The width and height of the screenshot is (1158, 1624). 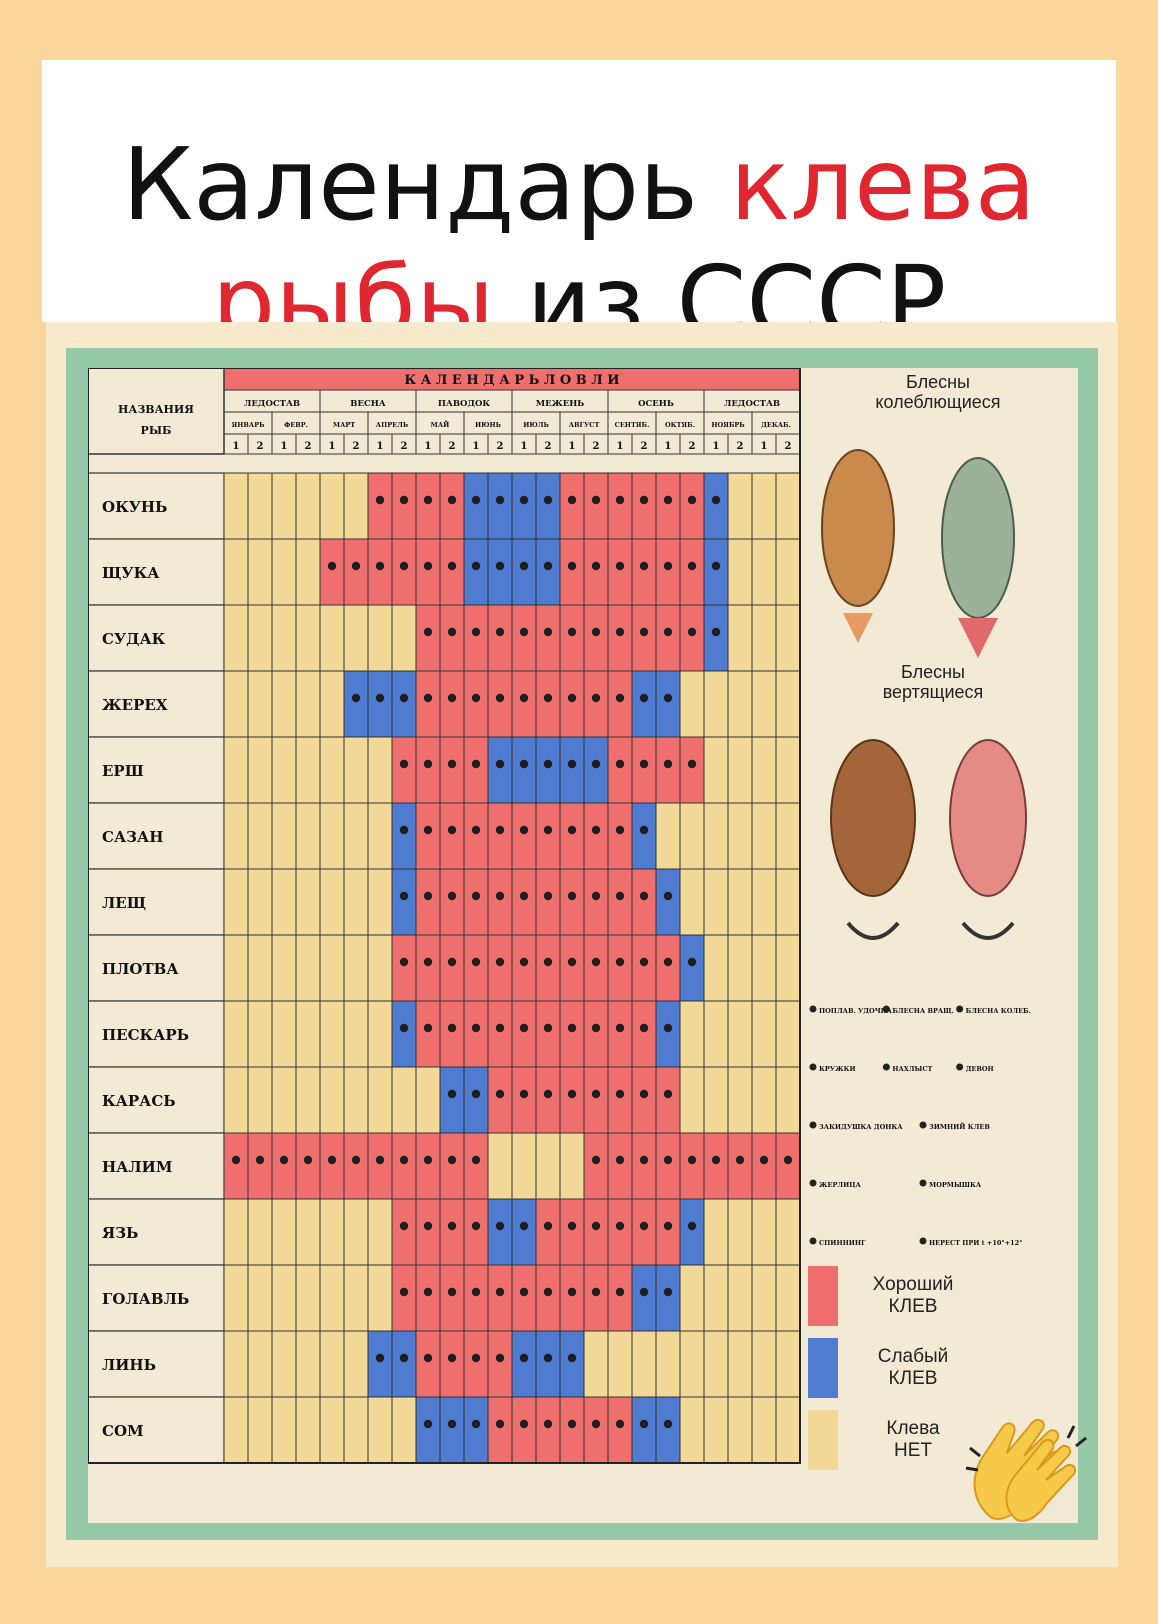 What do you see at coordinates (740, 446) in the screenshot?
I see `half-label: 2` at bounding box center [740, 446].